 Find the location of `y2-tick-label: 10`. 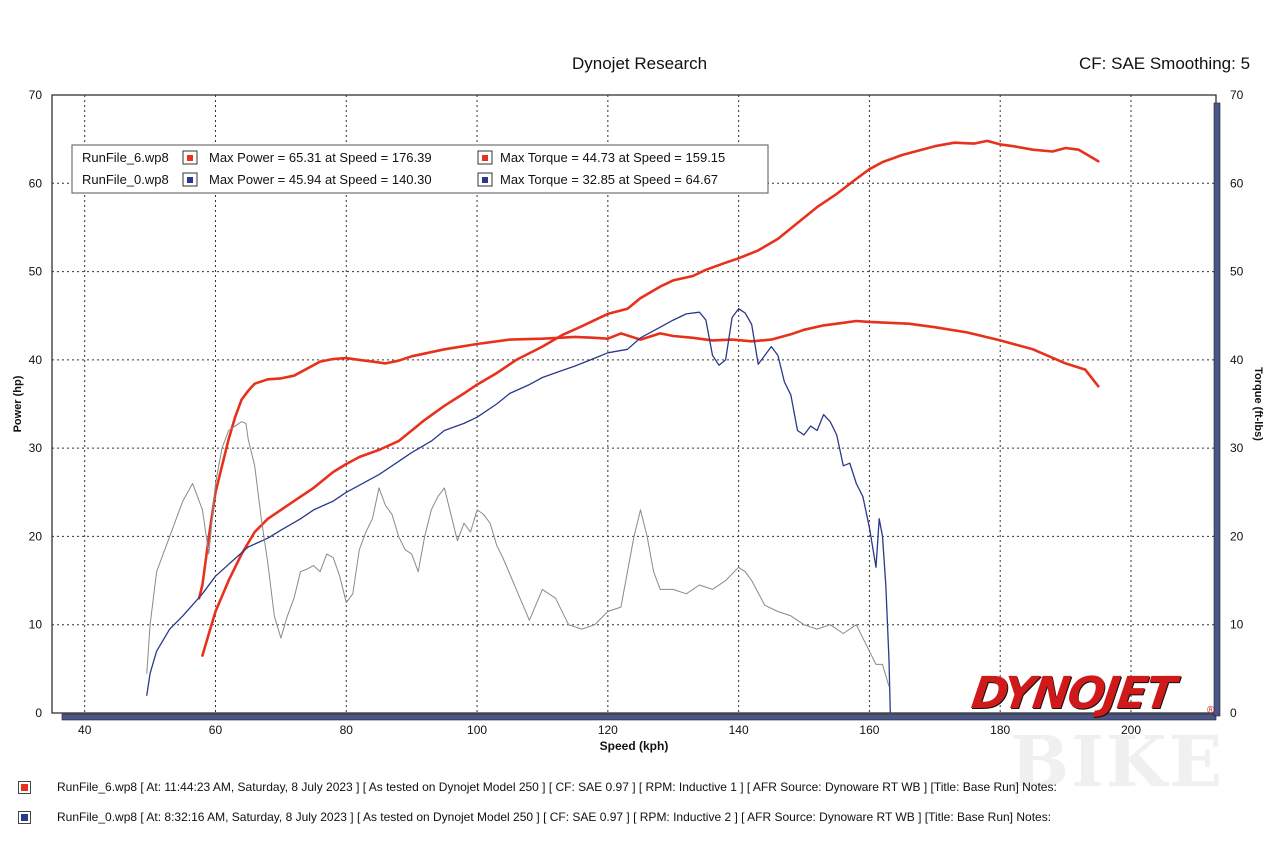

y2-tick-label: 10 is located at coordinates (1237, 625).